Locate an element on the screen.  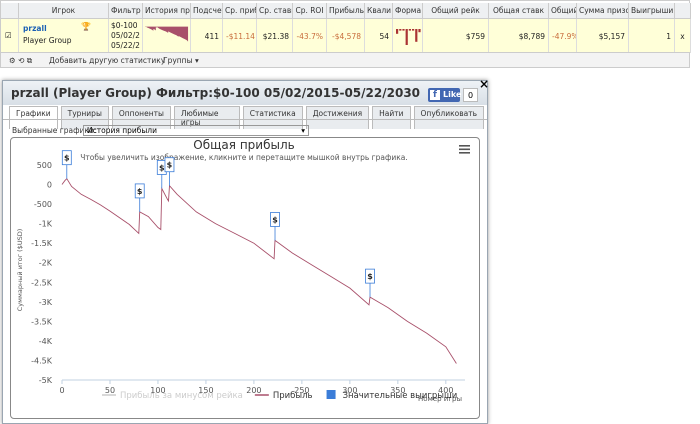
header-cell: Игрок is located at coordinates (64, 11).